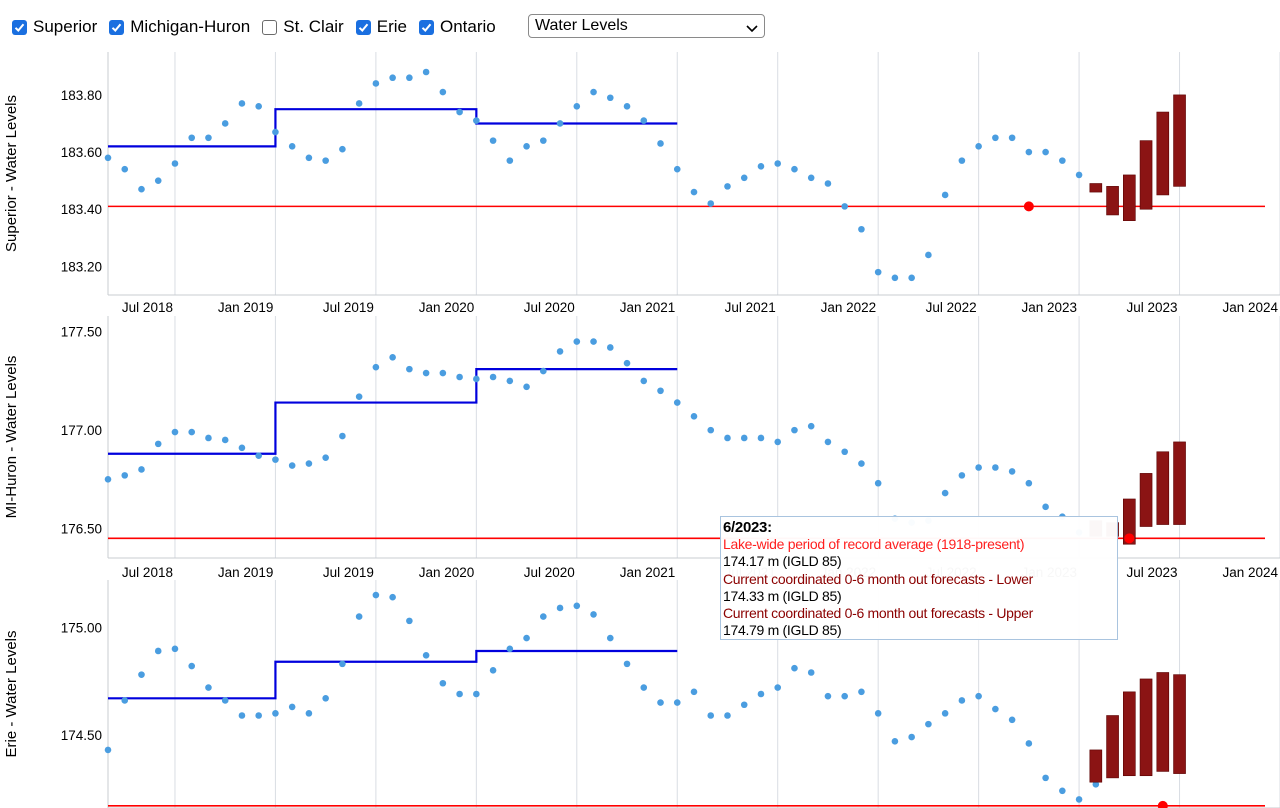  What do you see at coordinates (467, 26) in the screenshot?
I see `checkbox-ontario-label: Ontario` at bounding box center [467, 26].